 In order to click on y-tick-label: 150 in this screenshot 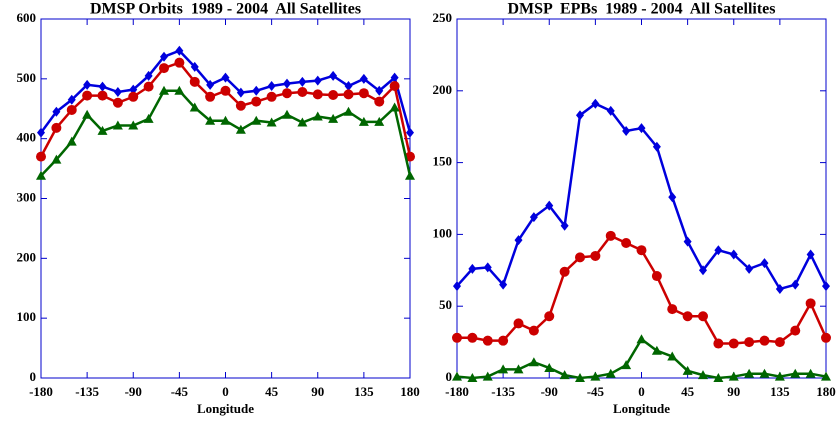, I will do `click(443, 161)`.